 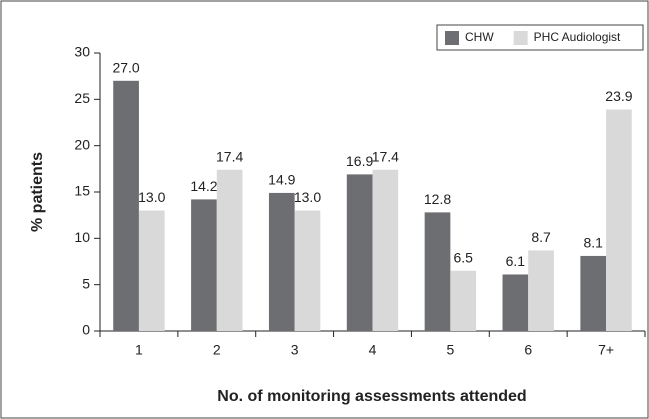 I want to click on value-label: 16.9, so click(x=359, y=161).